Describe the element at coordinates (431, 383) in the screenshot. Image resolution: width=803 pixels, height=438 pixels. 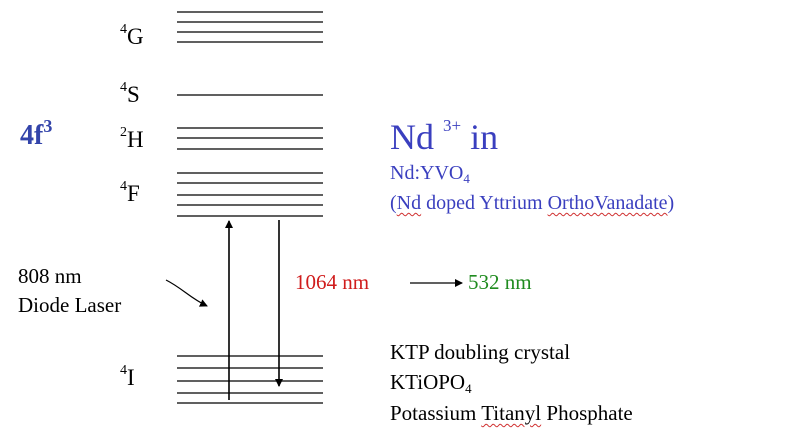
I see `crystal-formula: KTiOPO4` at that location.